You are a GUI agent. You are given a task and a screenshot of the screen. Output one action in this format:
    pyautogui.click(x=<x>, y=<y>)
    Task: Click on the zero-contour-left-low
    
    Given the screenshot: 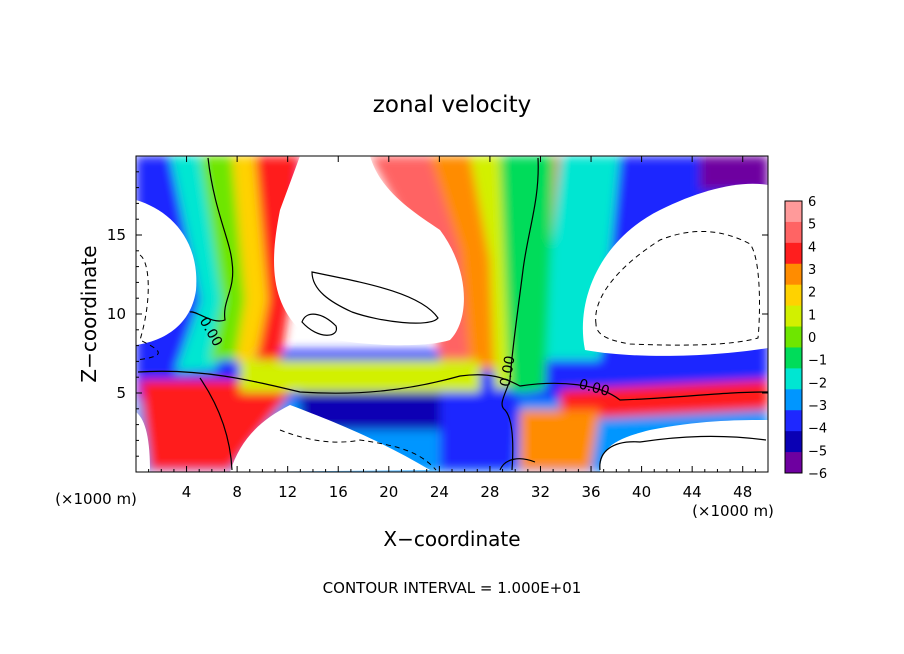 What is the action you would take?
    pyautogui.click(x=216, y=424)
    